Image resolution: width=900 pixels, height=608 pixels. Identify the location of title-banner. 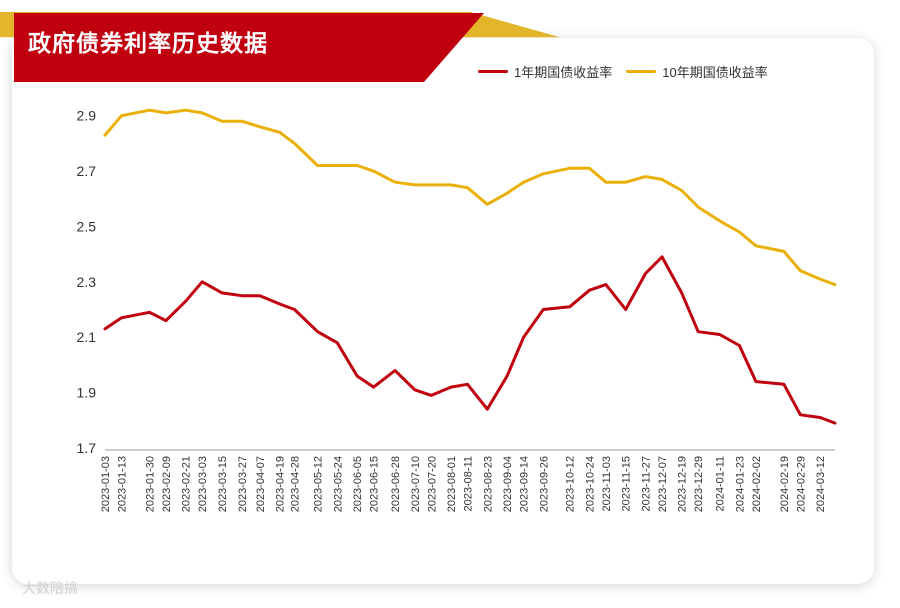
(249, 47).